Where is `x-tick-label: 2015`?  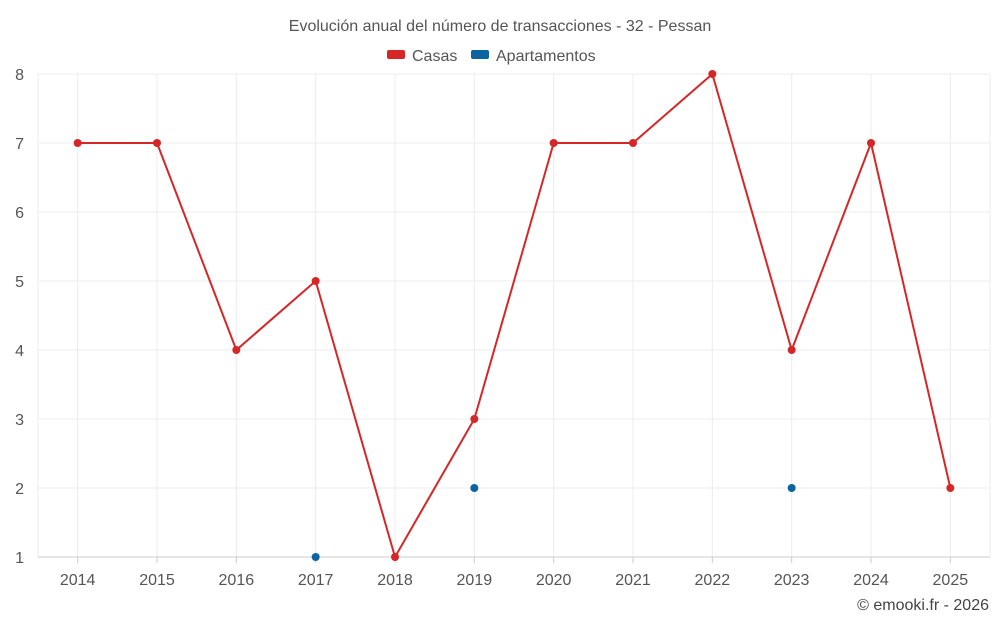
x-tick-label: 2015 is located at coordinates (157, 580).